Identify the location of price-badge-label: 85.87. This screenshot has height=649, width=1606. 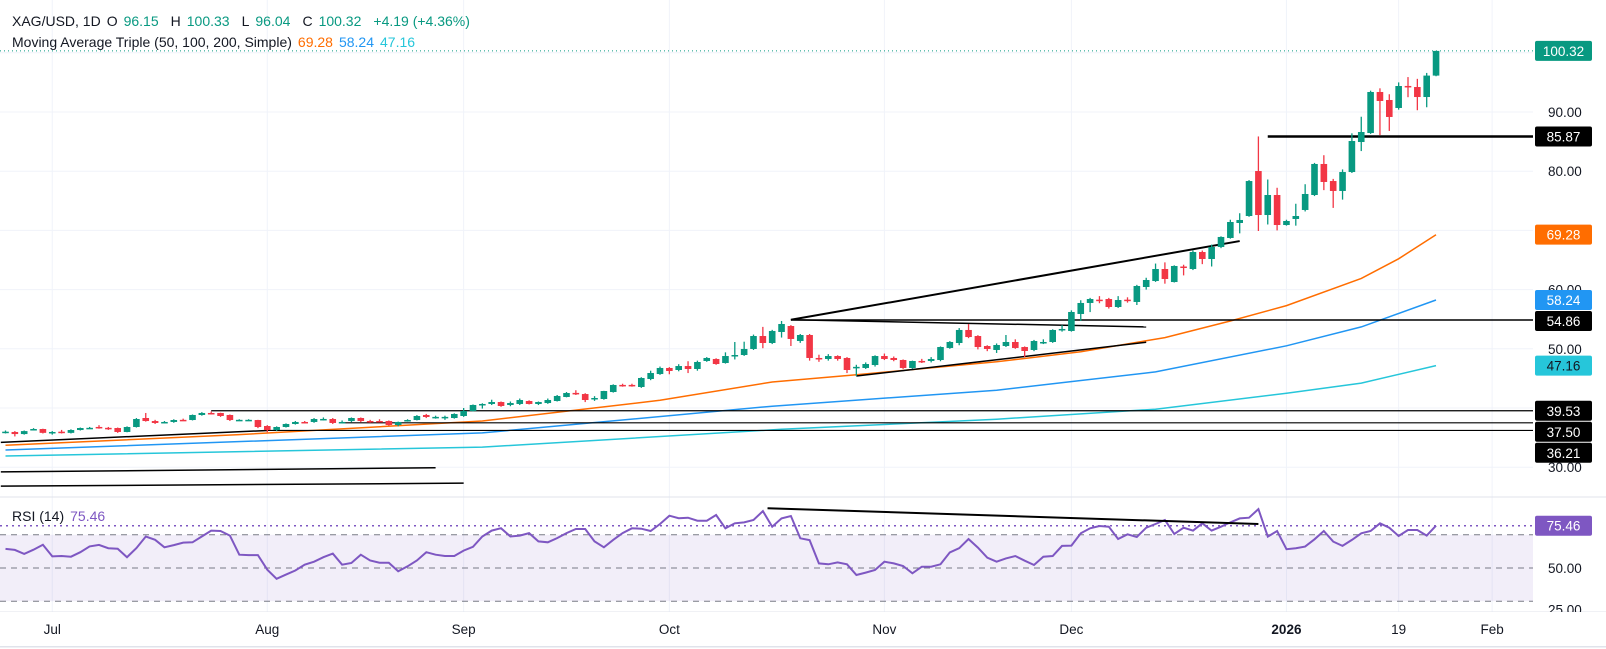
(1564, 136).